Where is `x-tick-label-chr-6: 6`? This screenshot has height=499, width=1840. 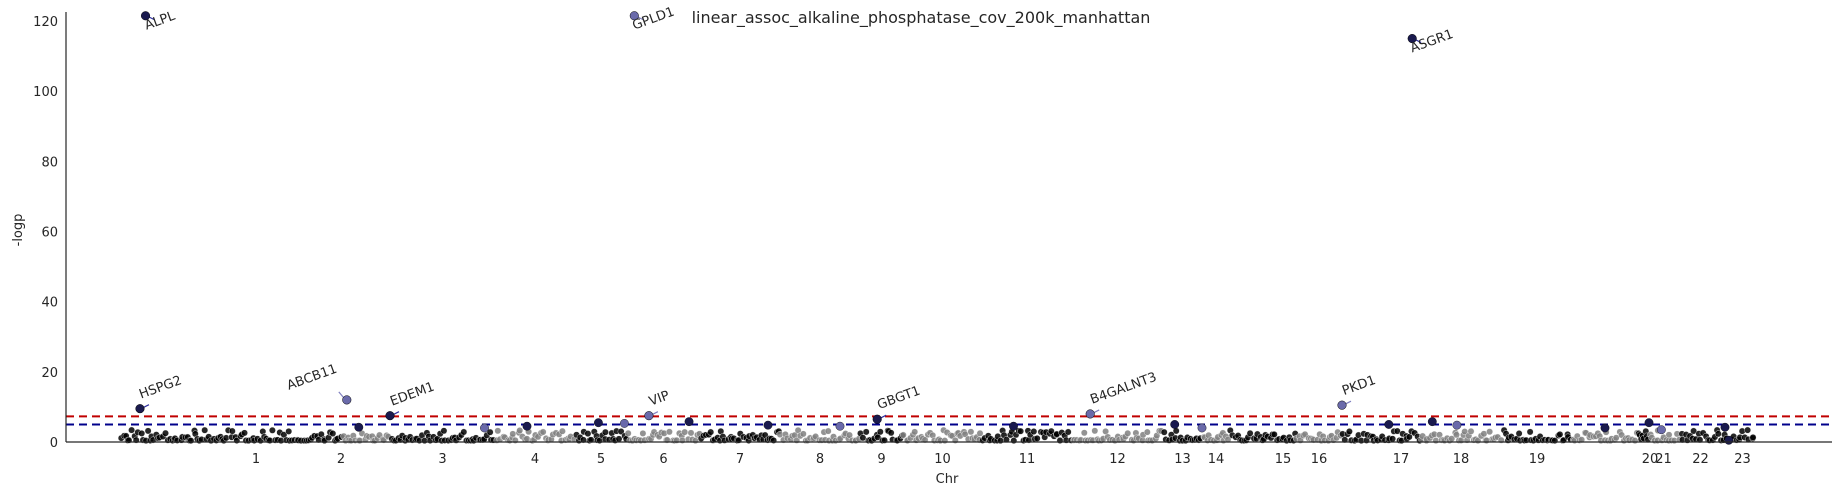
x-tick-label-chr-6: 6 is located at coordinates (663, 459).